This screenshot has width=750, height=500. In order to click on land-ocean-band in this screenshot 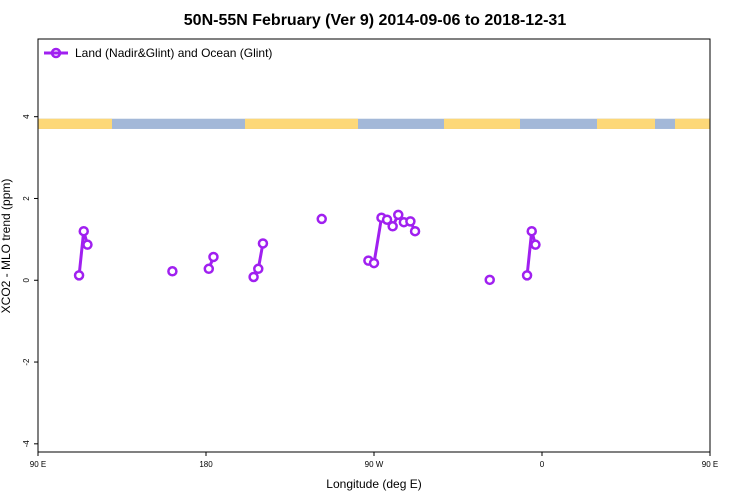, I will do `click(374, 123)`.